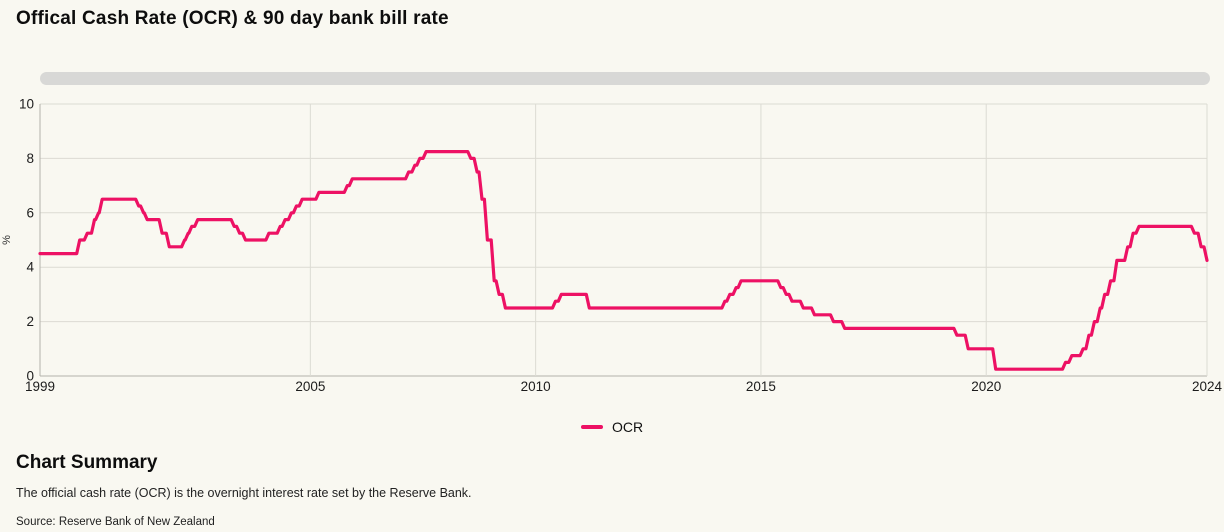 Image resolution: width=1224 pixels, height=532 pixels. Describe the element at coordinates (26, 104) in the screenshot. I see `y-tick-label: 10` at that location.